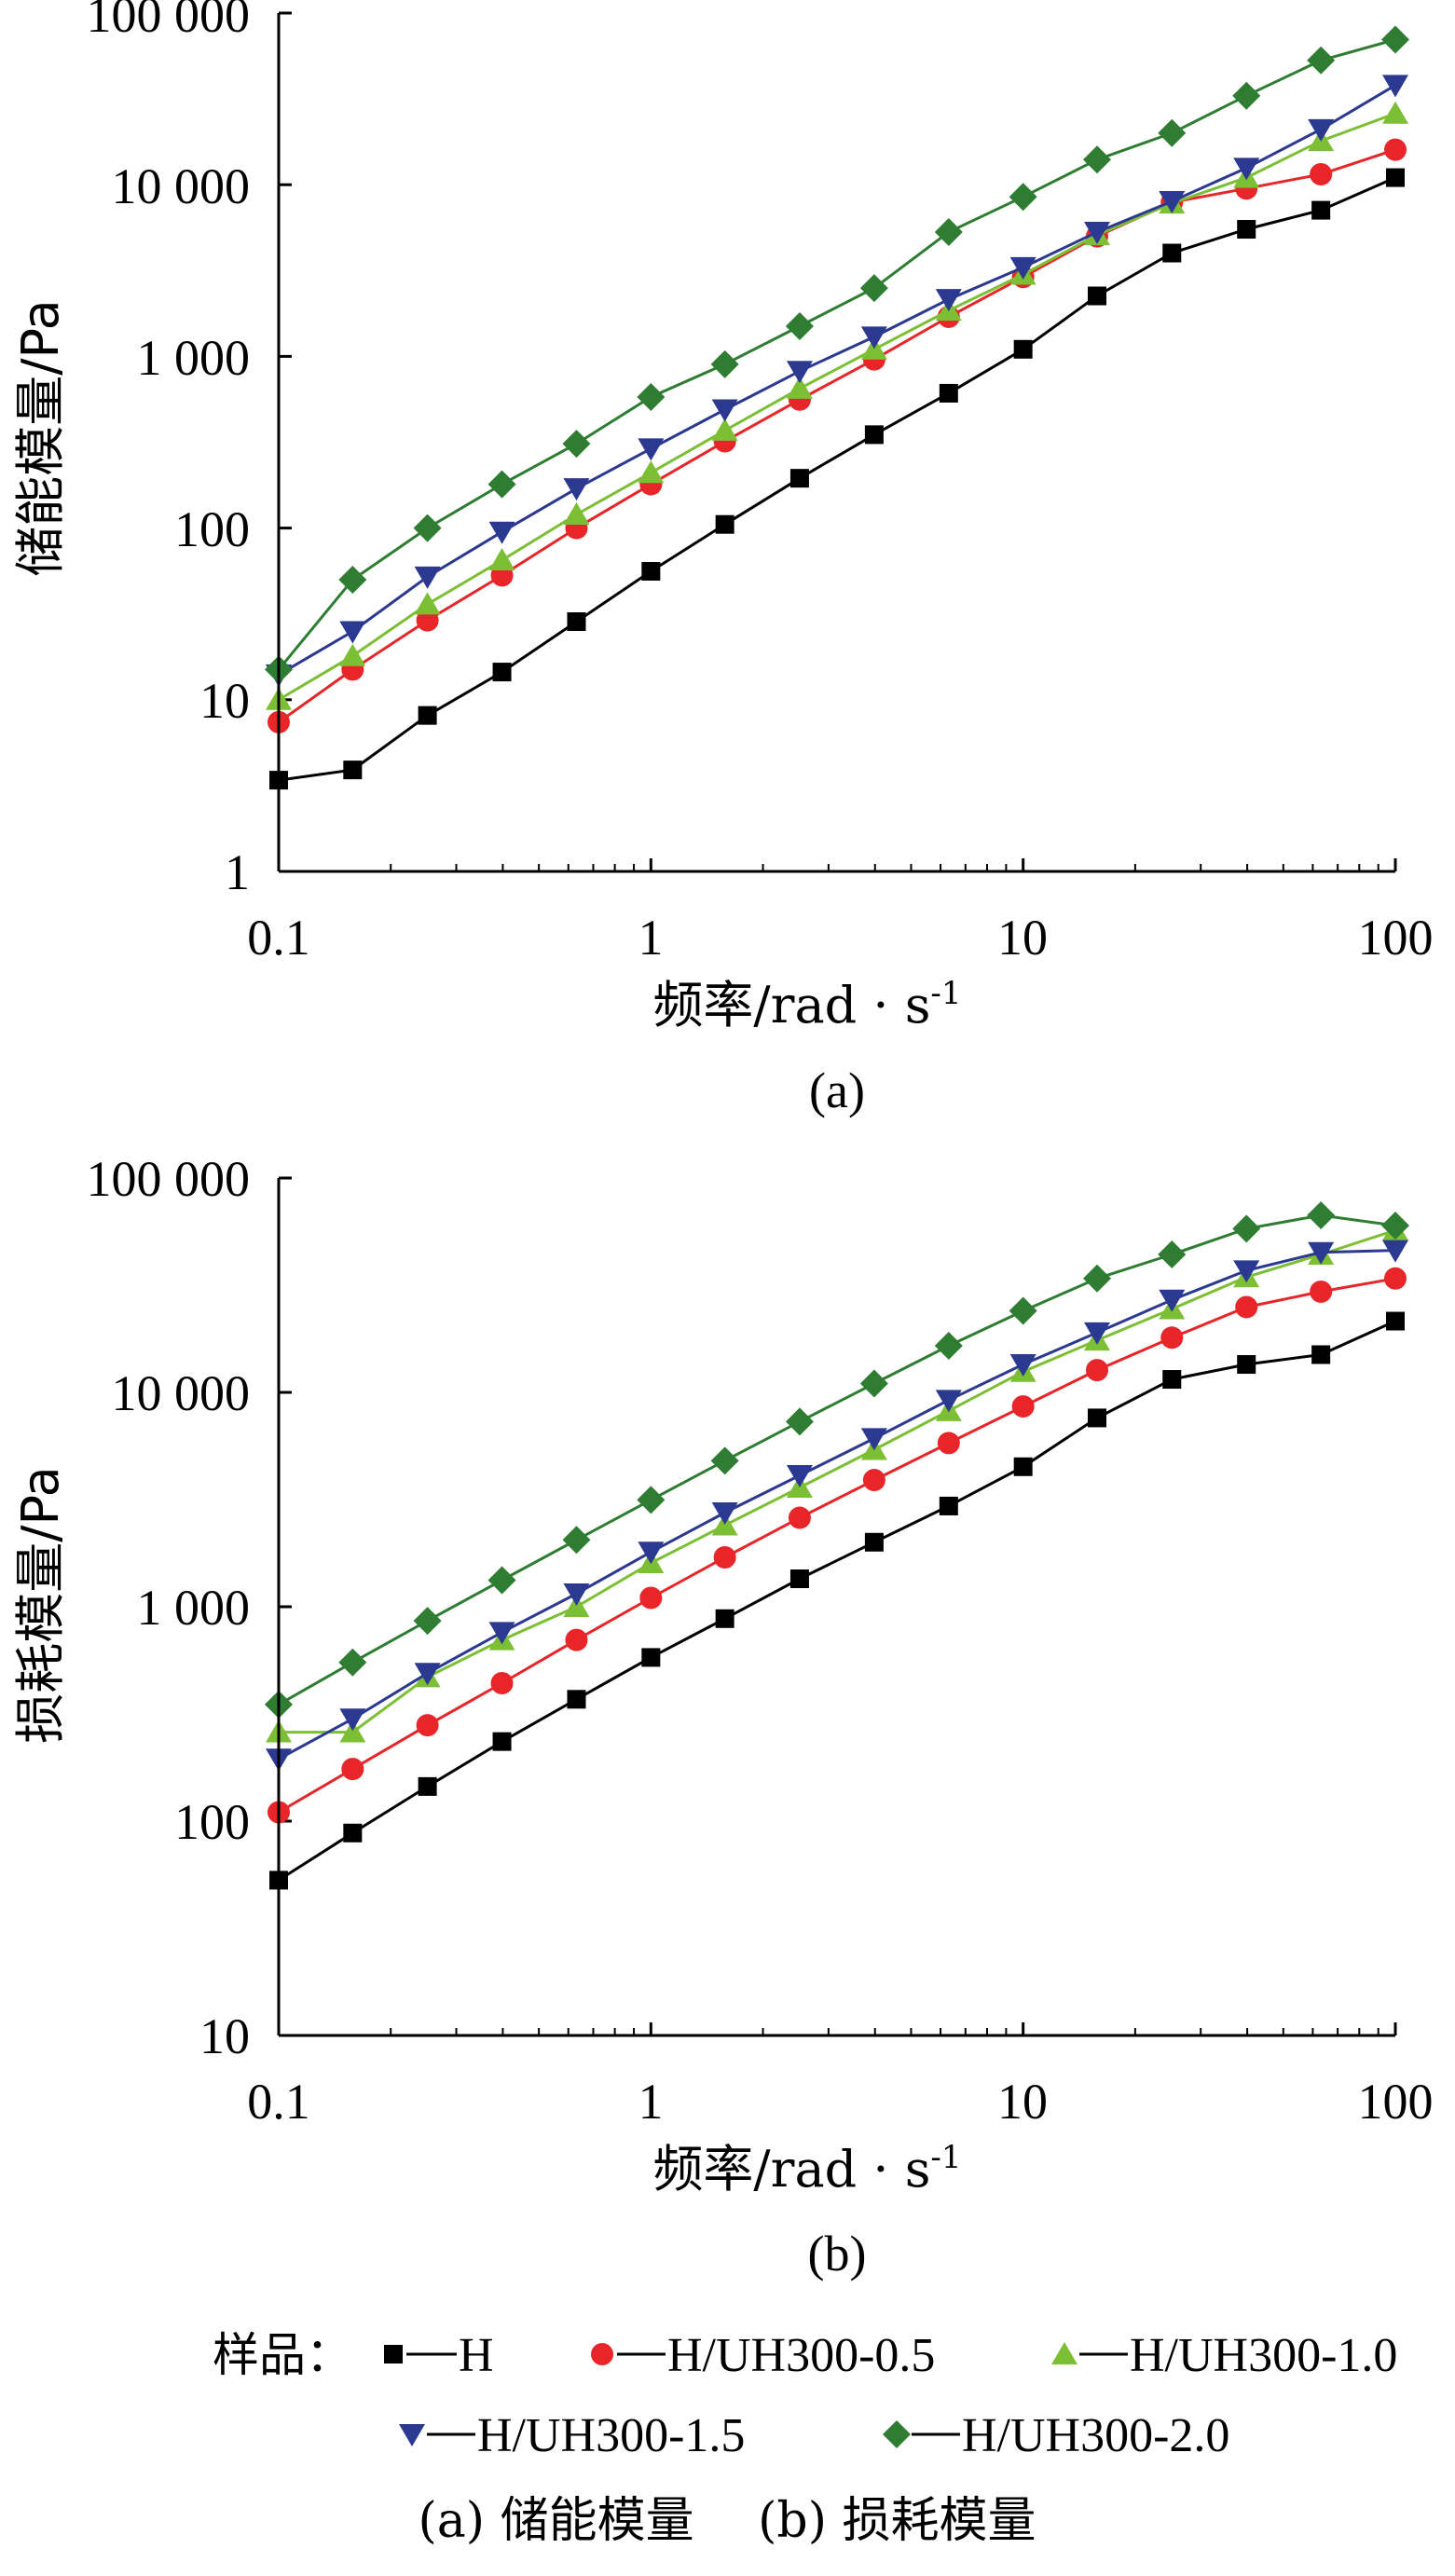 This screenshot has width=1455, height=2576. Describe the element at coordinates (1022, 938) in the screenshot. I see `panel-a-x-tick-label: 10` at that location.